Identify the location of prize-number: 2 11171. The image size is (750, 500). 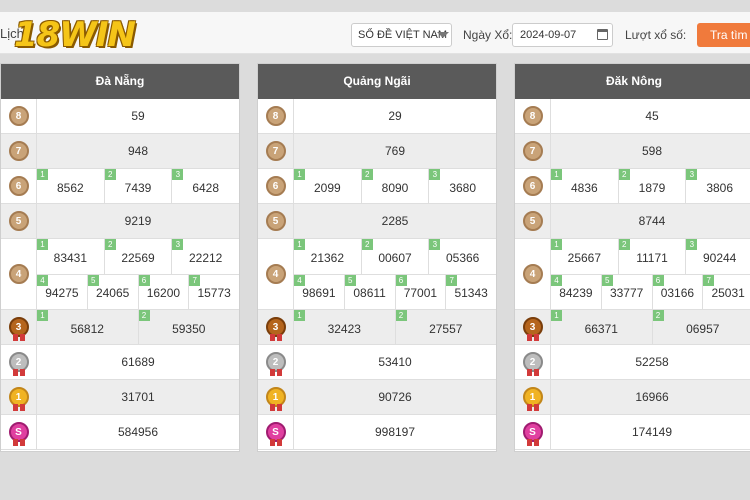
(652, 256).